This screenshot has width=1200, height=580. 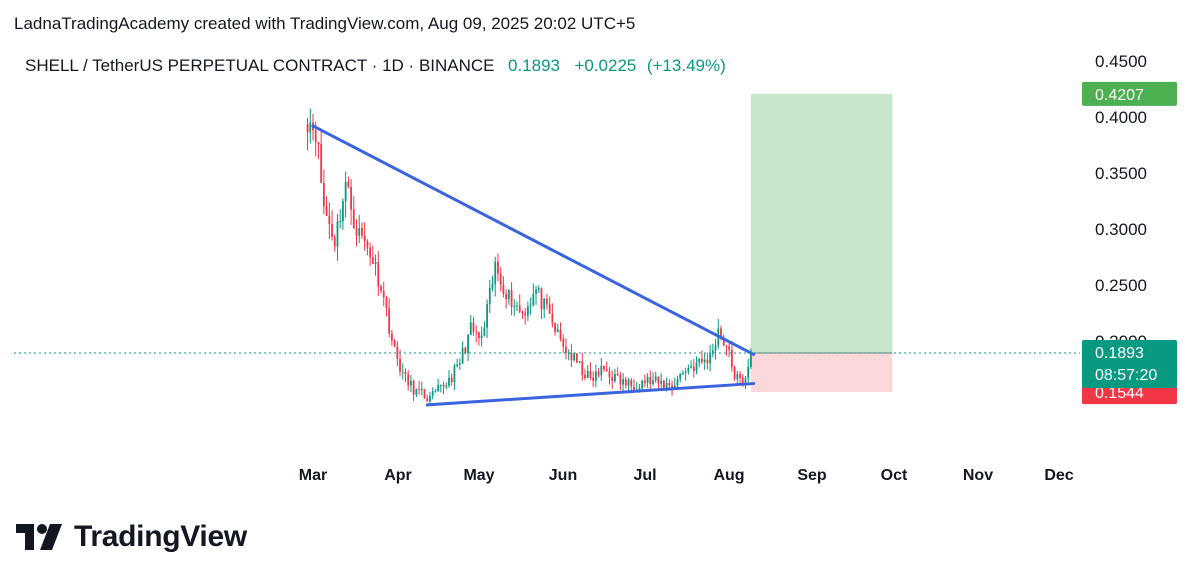 What do you see at coordinates (1119, 95) in the screenshot?
I see `take-profit-badge-text: 0.4207` at bounding box center [1119, 95].